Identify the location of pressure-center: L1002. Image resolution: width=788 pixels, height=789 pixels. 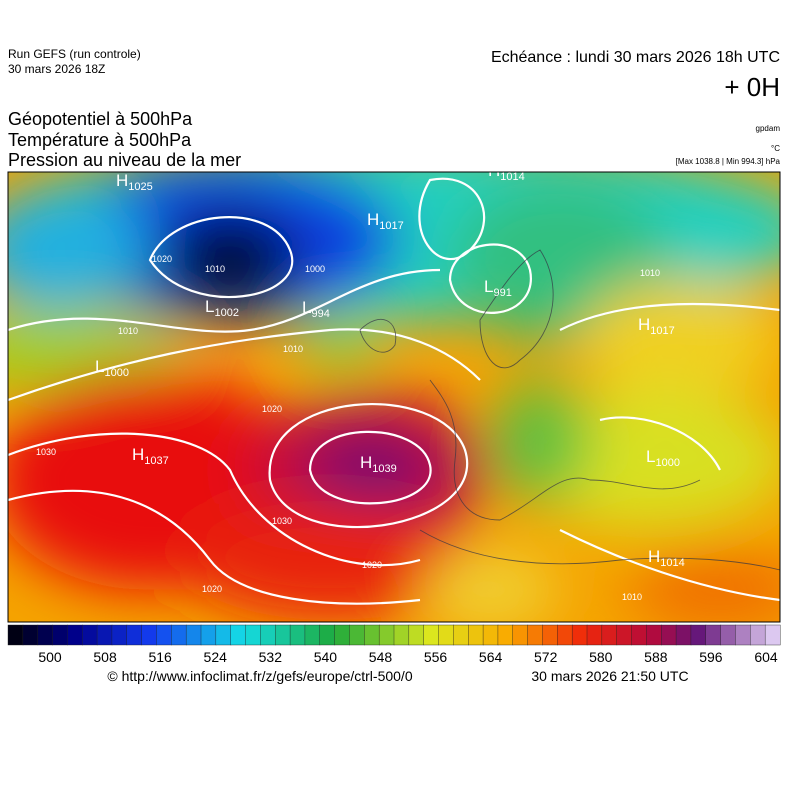
(222, 308).